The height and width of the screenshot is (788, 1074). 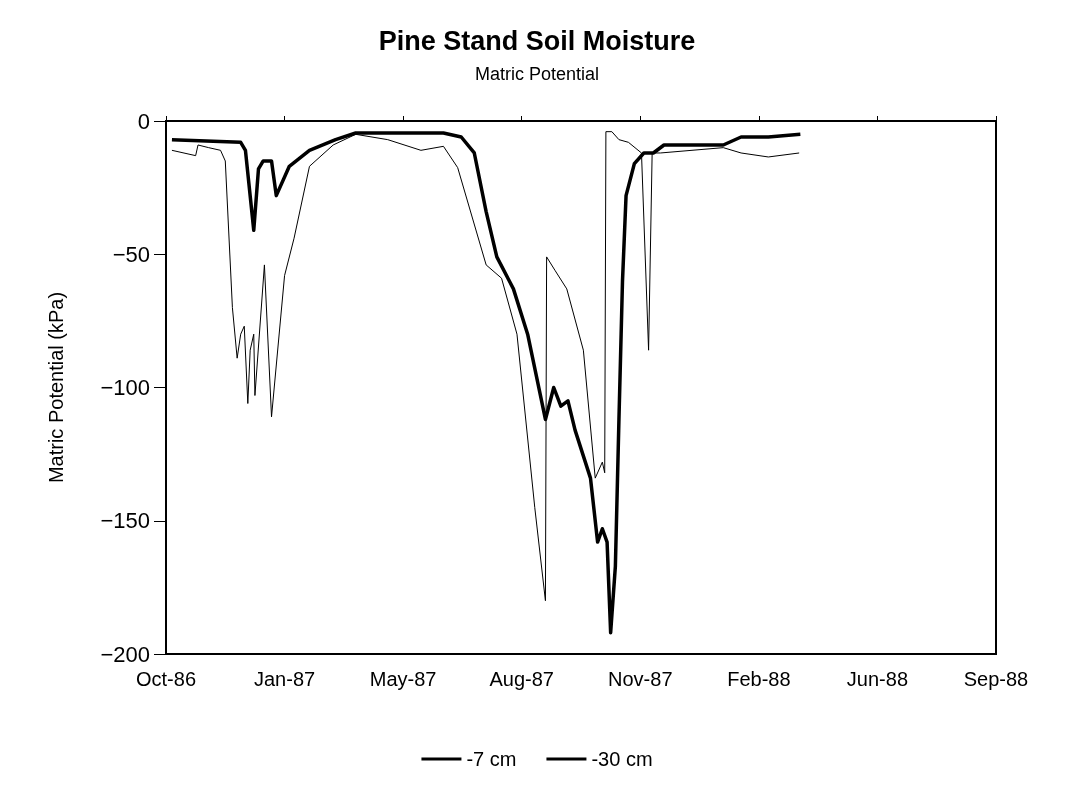 What do you see at coordinates (131, 254) in the screenshot?
I see `y-tick-label: −50` at bounding box center [131, 254].